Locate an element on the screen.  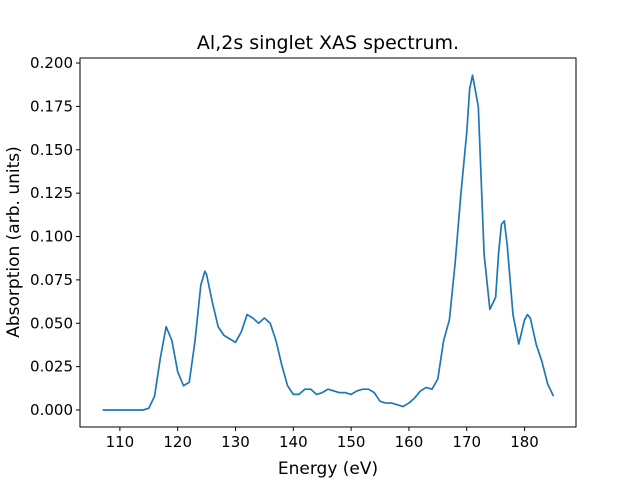
chart-title: Al,2s singlet XAS spectrum. is located at coordinates (328, 43).